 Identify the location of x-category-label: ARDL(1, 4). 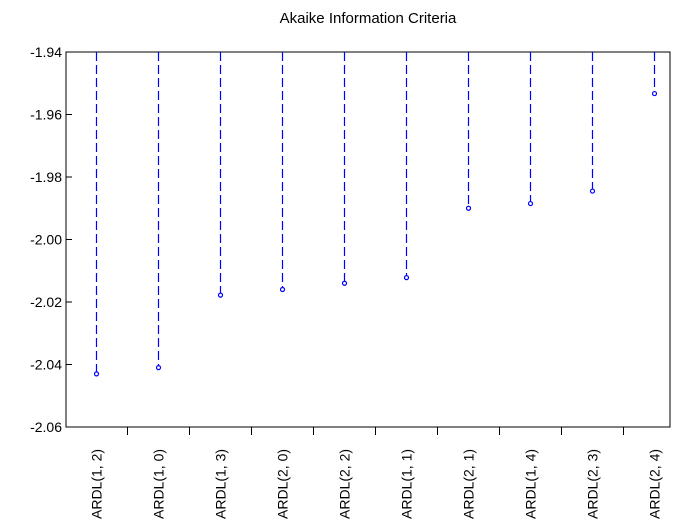
(531, 484).